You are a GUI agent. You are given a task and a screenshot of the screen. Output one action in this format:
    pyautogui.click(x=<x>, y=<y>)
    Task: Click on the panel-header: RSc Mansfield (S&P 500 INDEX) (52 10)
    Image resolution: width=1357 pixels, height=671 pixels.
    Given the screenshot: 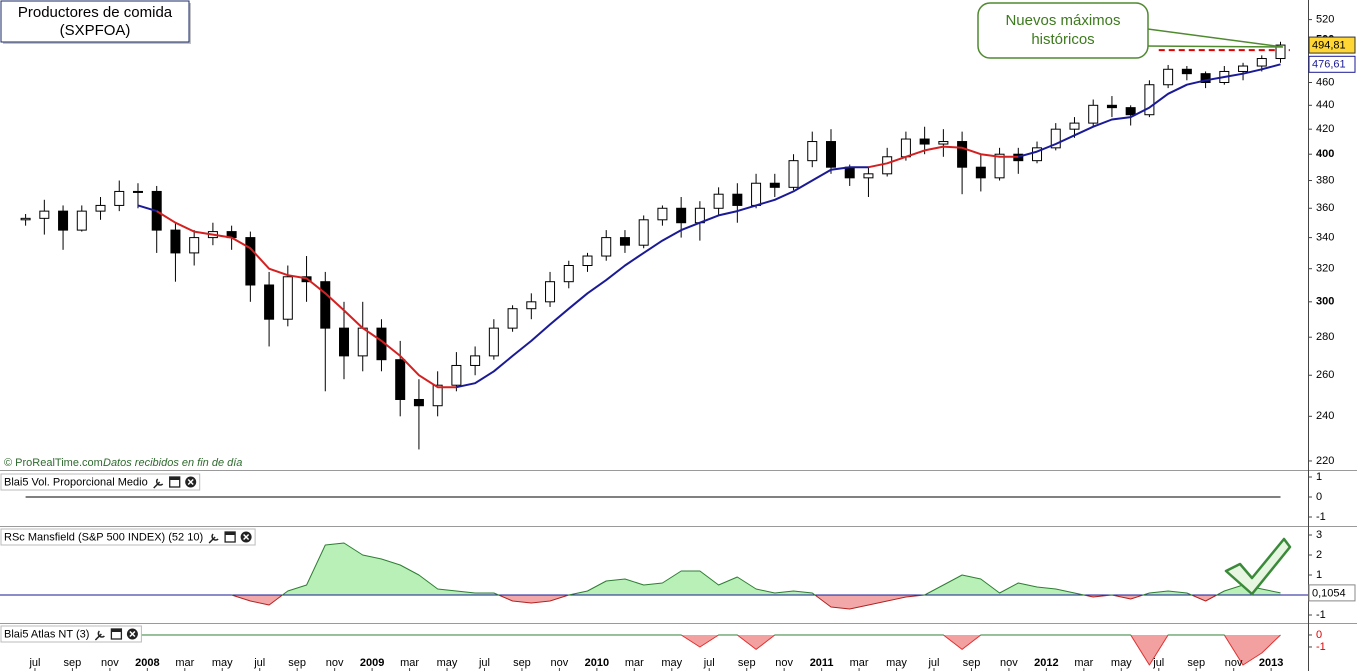 What is the action you would take?
    pyautogui.click(x=128, y=537)
    